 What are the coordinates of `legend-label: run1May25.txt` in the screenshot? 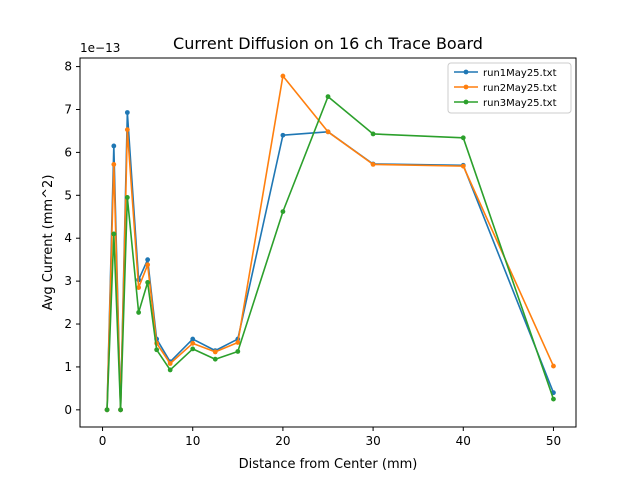 It's located at (520, 73).